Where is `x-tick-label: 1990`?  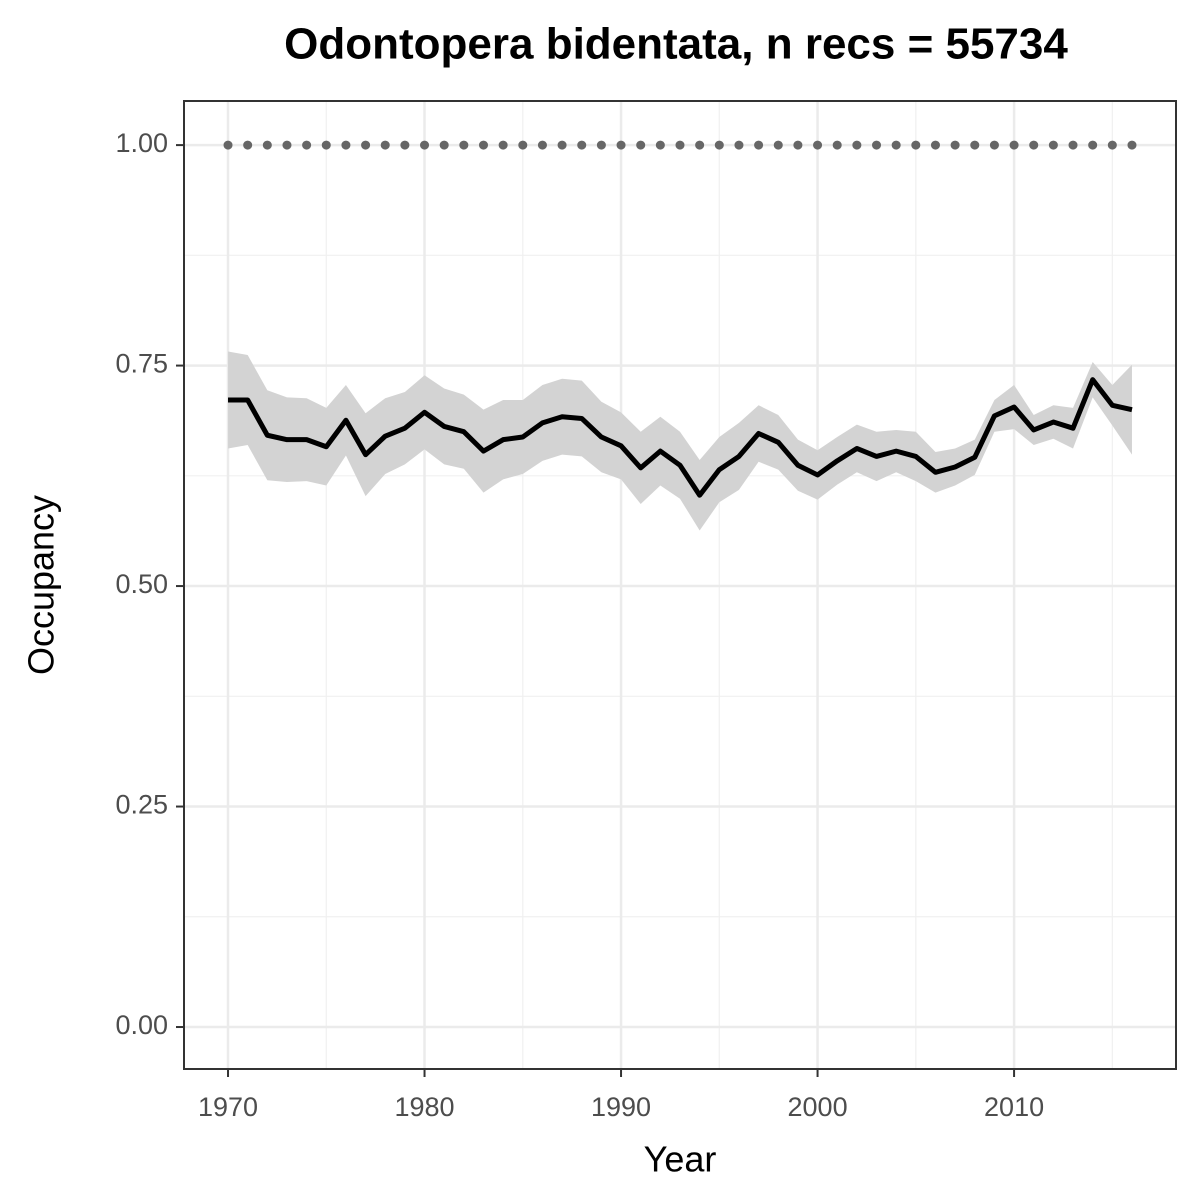
x-tick-label: 1990 is located at coordinates (621, 1107).